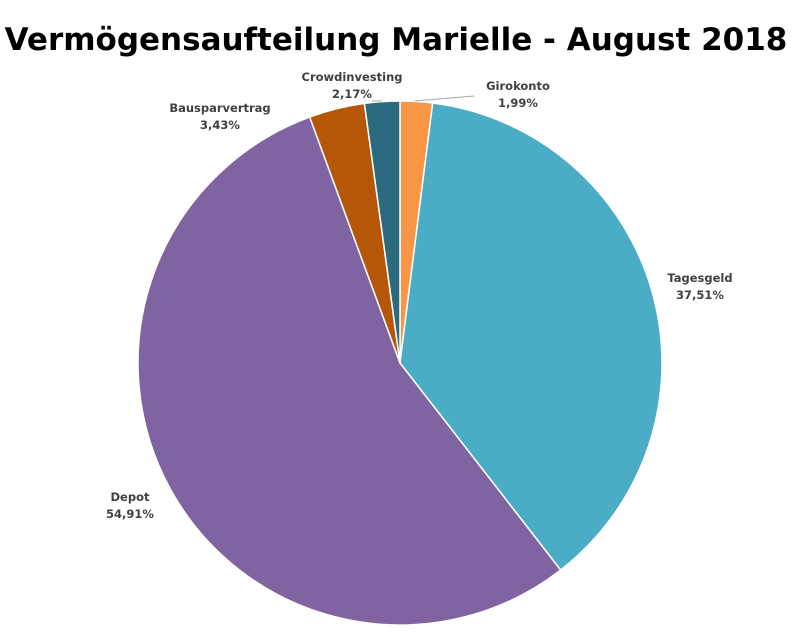  I want to click on slice-label-depot: Depot, so click(130, 497).